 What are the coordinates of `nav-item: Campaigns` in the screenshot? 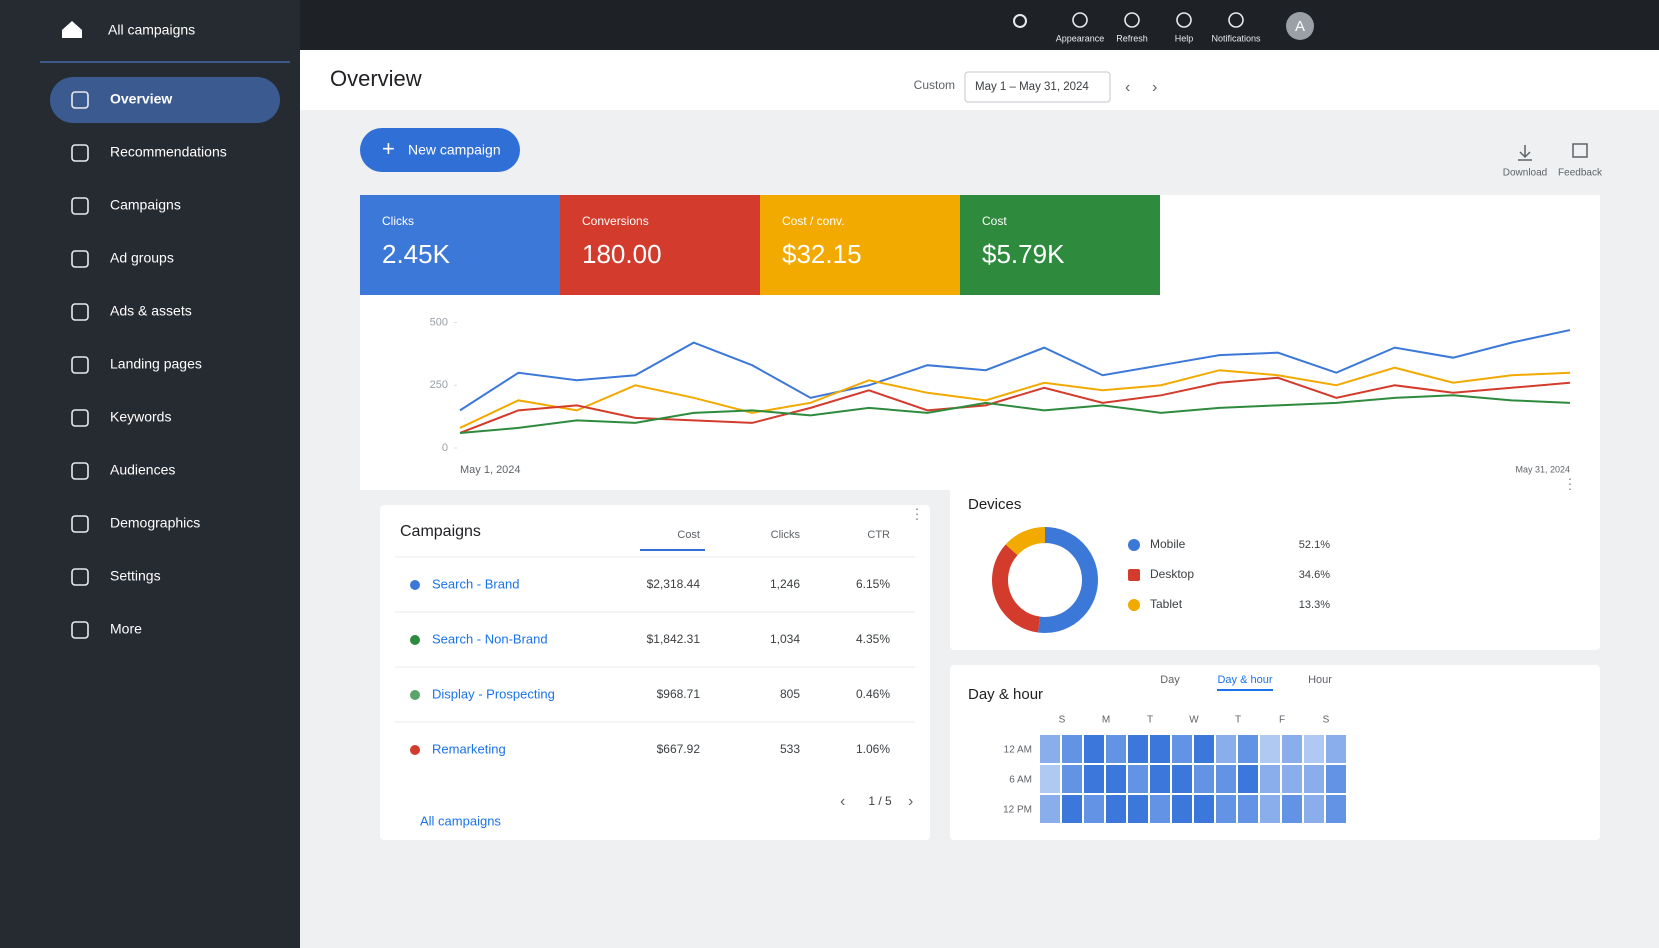 It's located at (145, 205).